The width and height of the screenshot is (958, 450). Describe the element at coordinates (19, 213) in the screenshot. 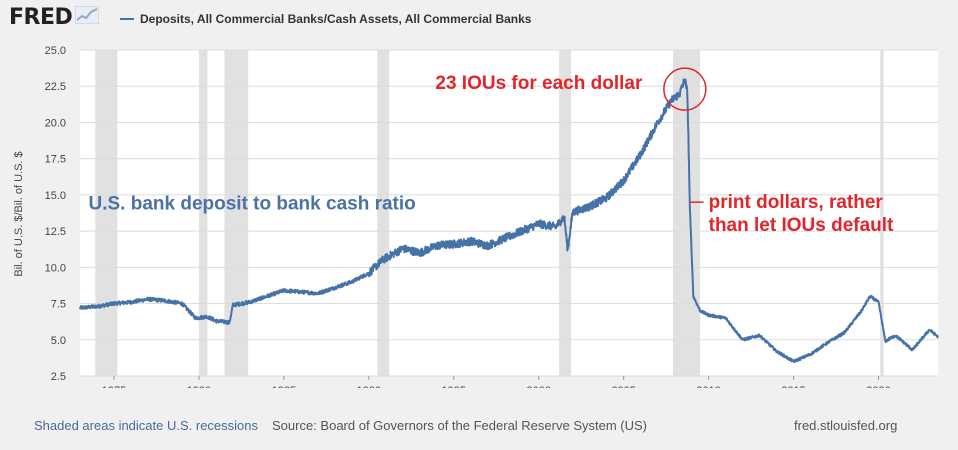

I see `y-axis-label: Bil. of U.S. $/Bil. of U.S. $` at that location.